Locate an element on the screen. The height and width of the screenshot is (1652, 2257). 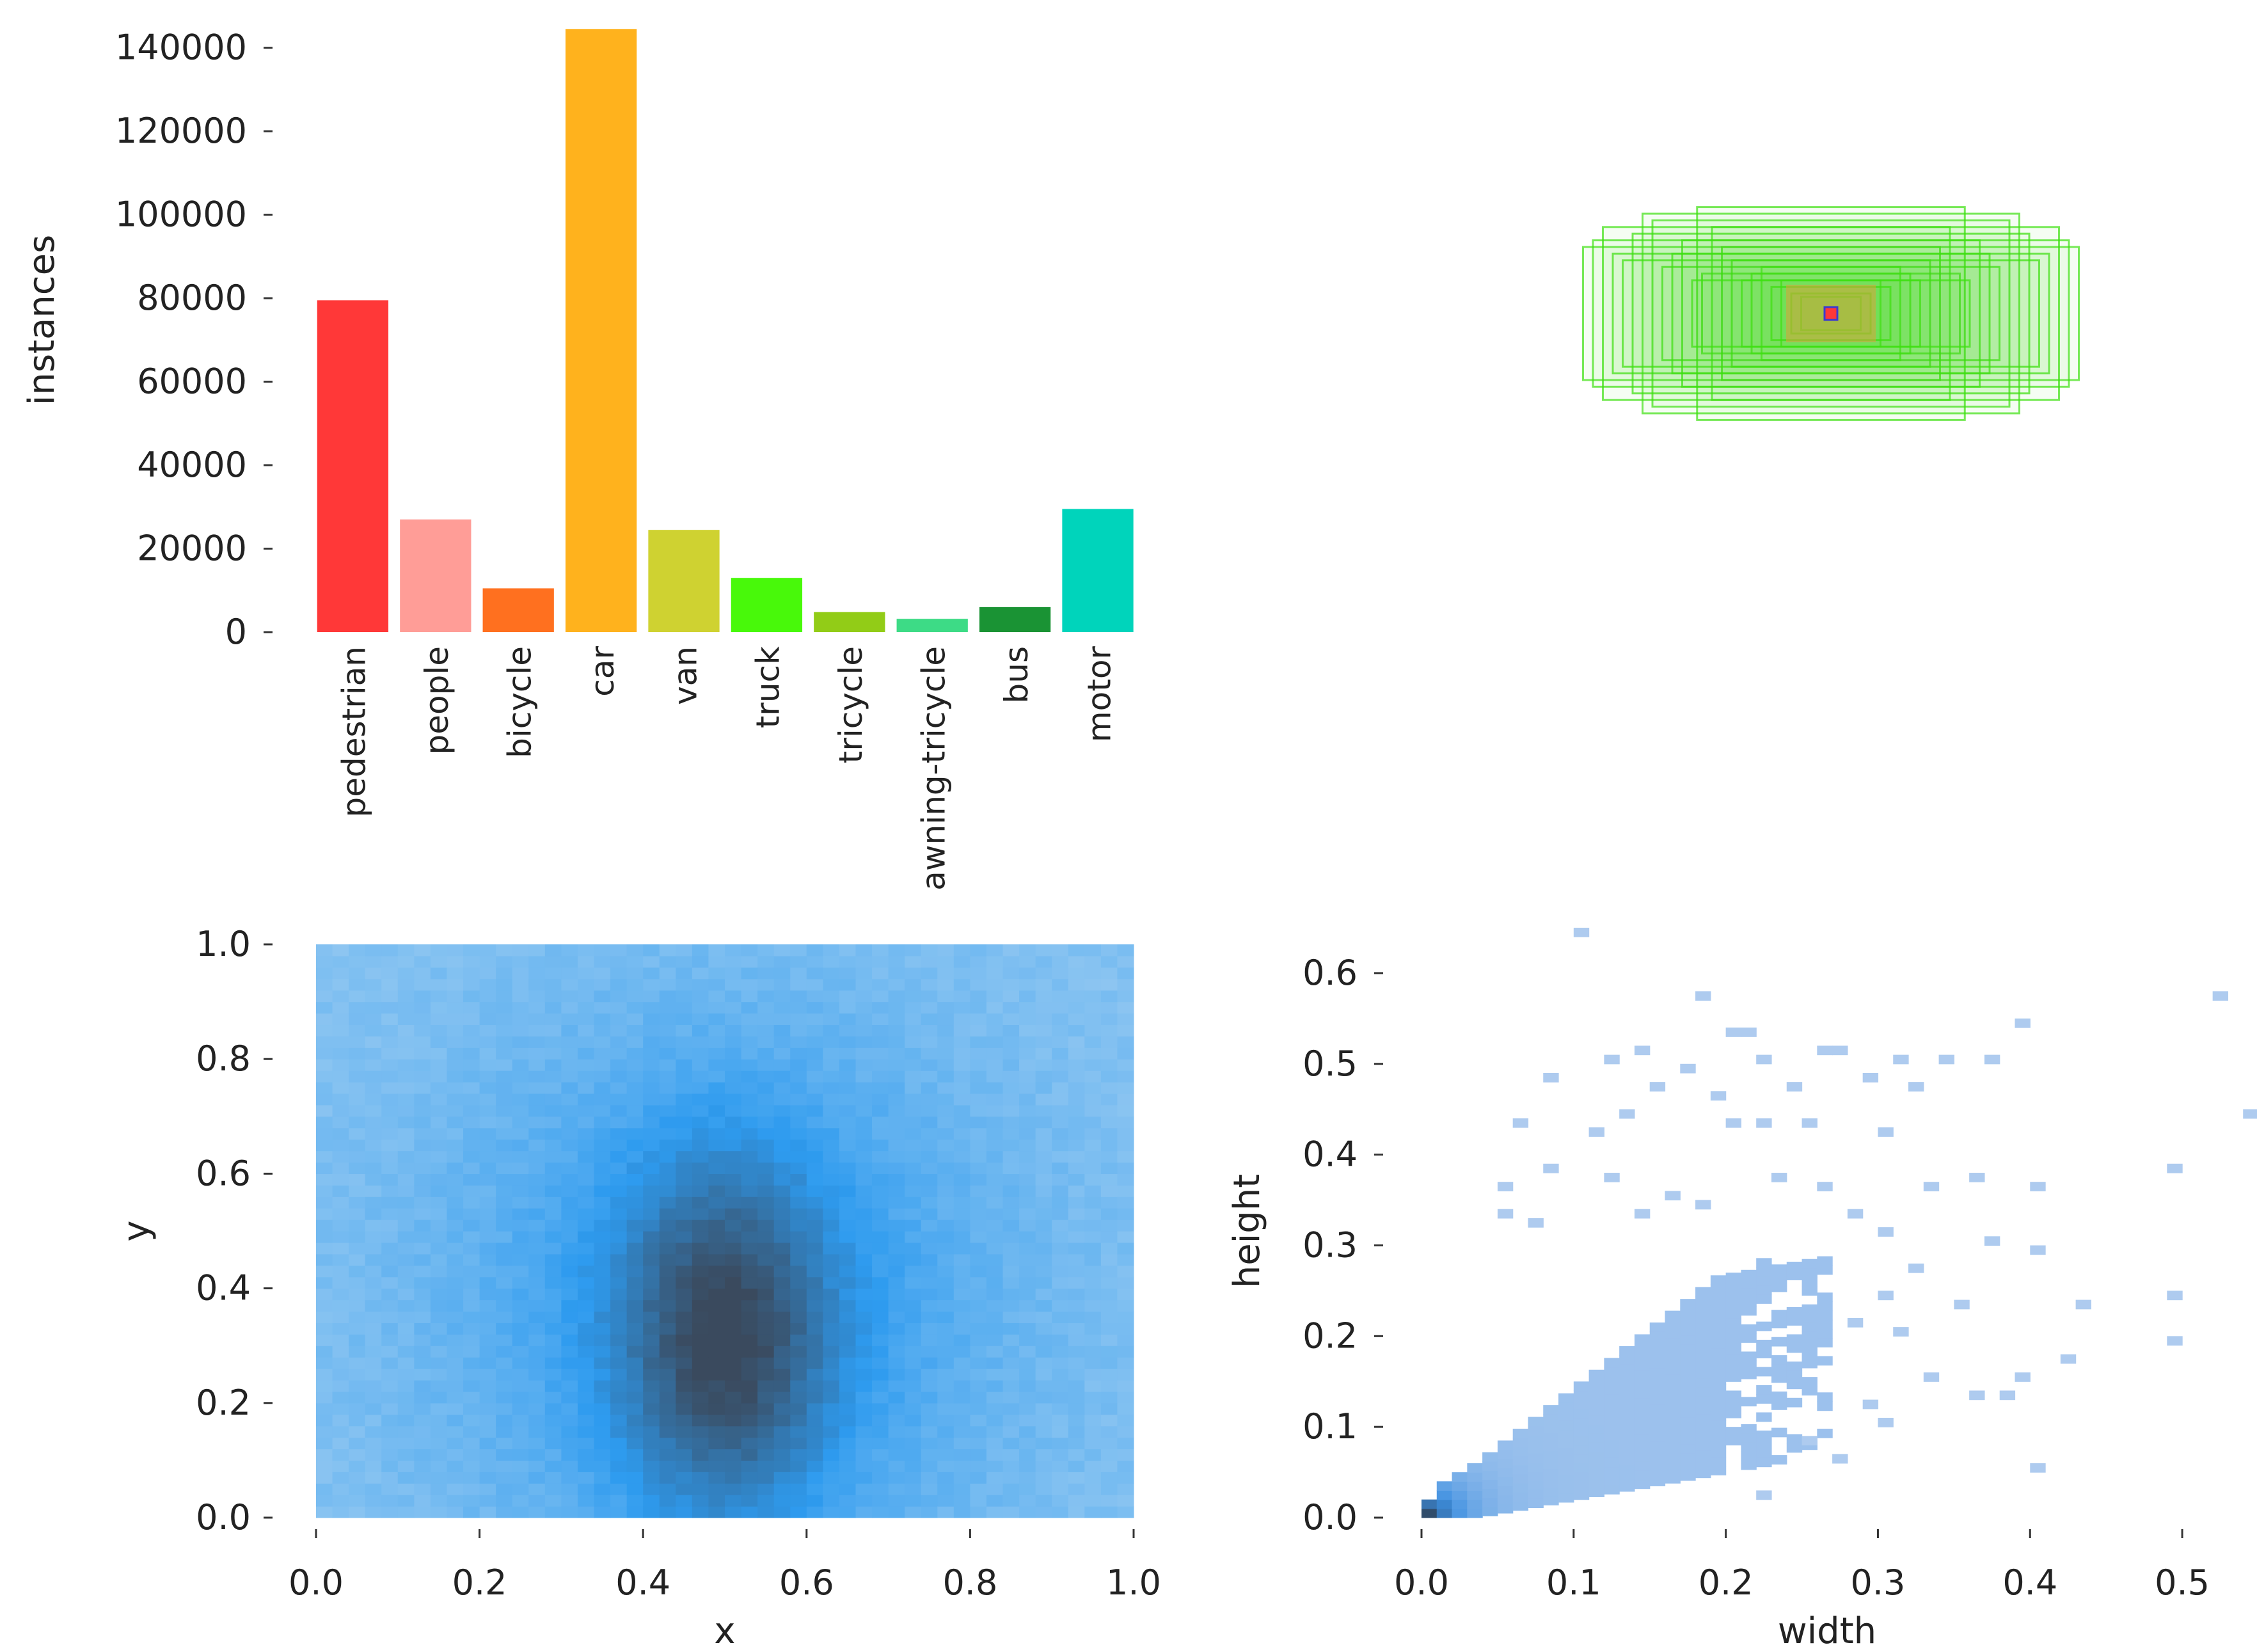
x-tick-label: 0.4 is located at coordinates (2029, 1582).